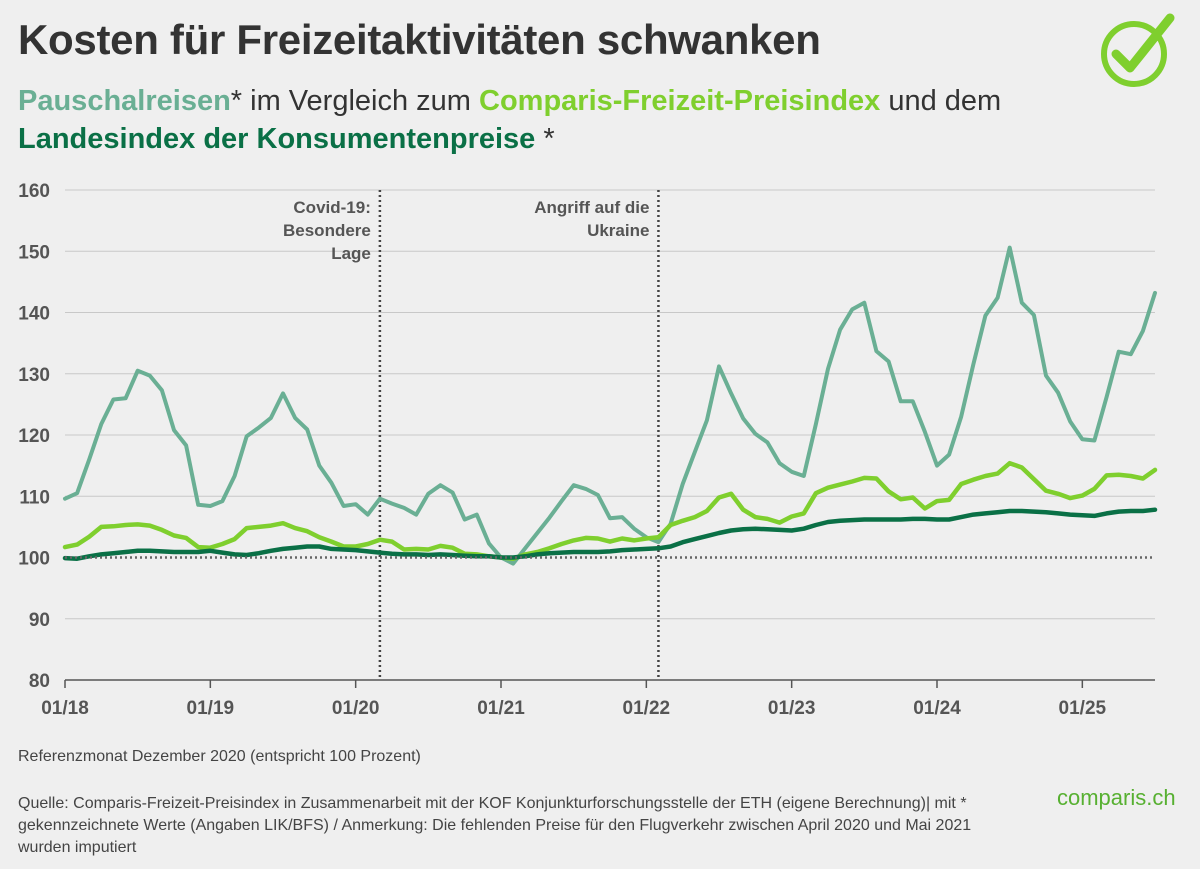  I want to click on chart-title: Kosten für Freizeitaktivitäten schwanken, so click(419, 39).